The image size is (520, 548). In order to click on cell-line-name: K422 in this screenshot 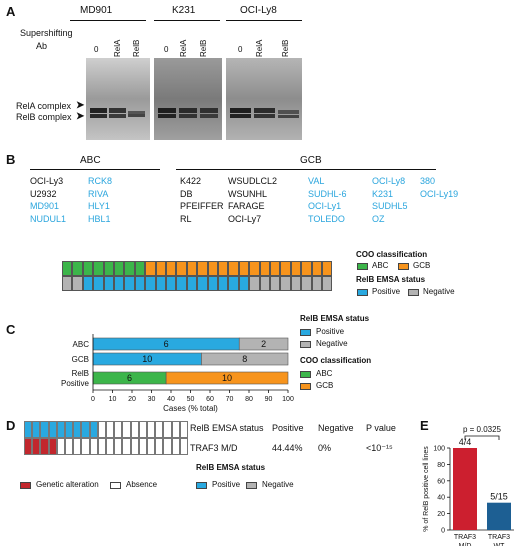, I will do `click(191, 181)`.